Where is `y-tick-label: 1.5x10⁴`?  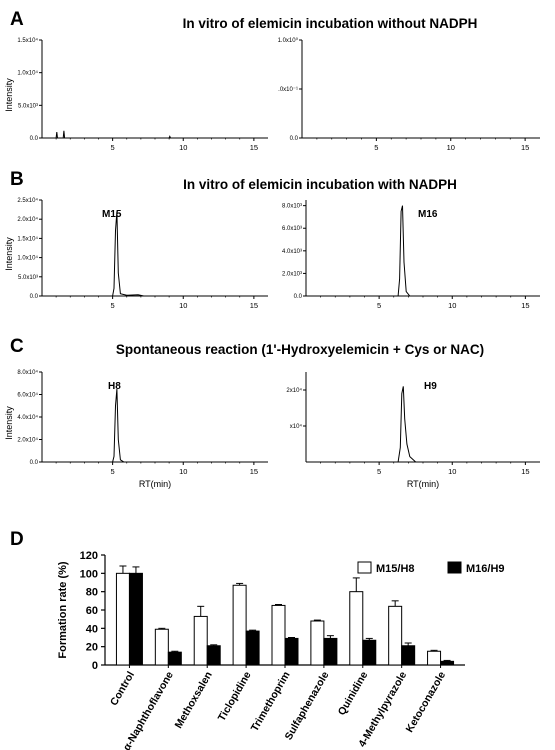 y-tick-label: 1.5x10⁴ is located at coordinates (27, 40).